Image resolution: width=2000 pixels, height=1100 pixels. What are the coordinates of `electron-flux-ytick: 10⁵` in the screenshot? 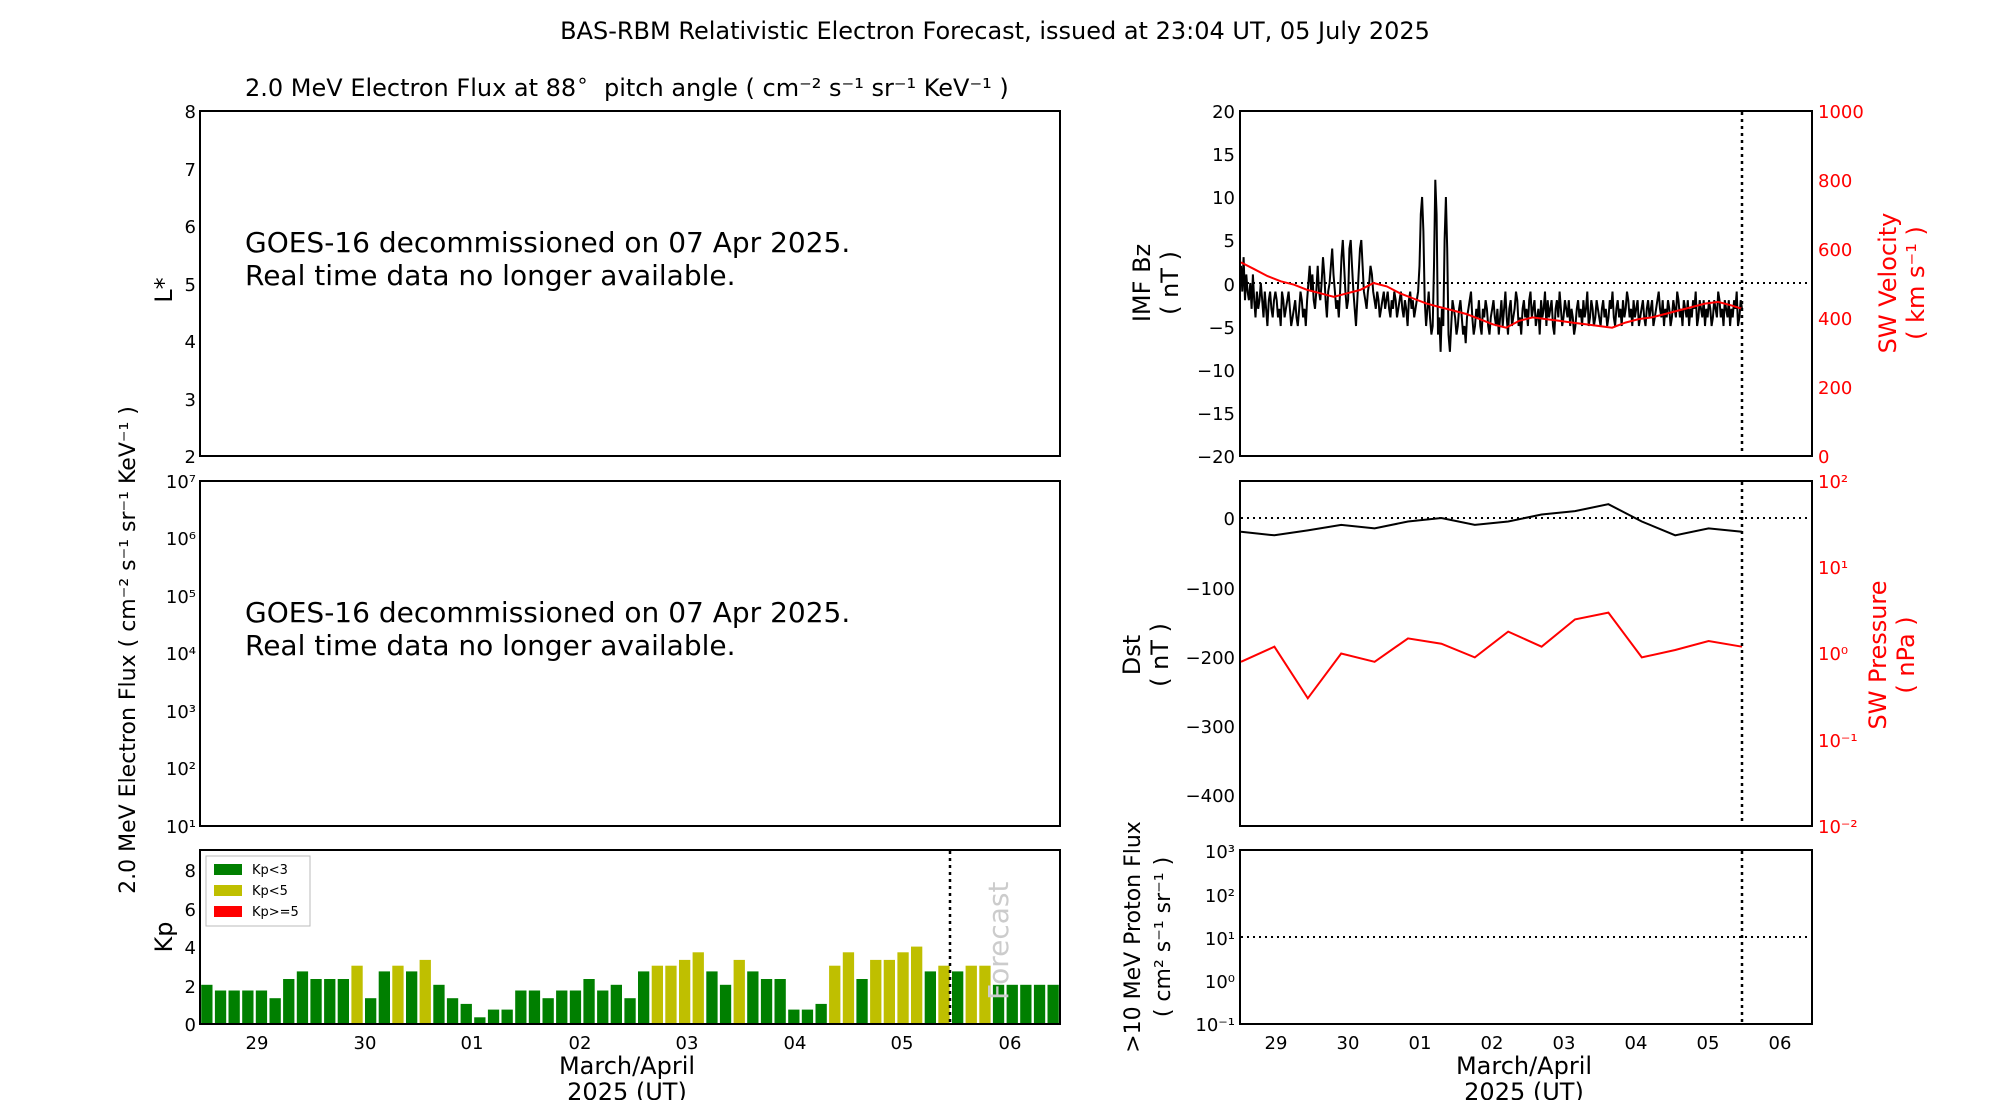 It's located at (181, 597).